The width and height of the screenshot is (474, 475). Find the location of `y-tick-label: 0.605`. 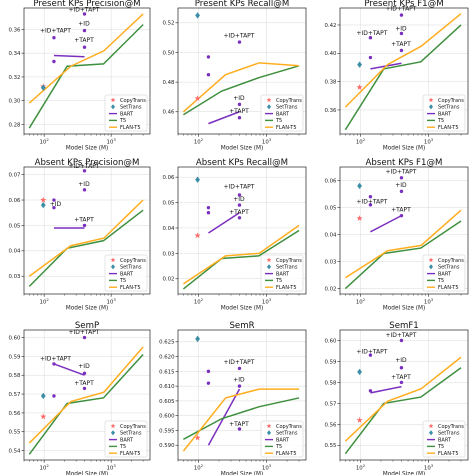

y-tick-label: 0.605 is located at coordinates (166, 402).